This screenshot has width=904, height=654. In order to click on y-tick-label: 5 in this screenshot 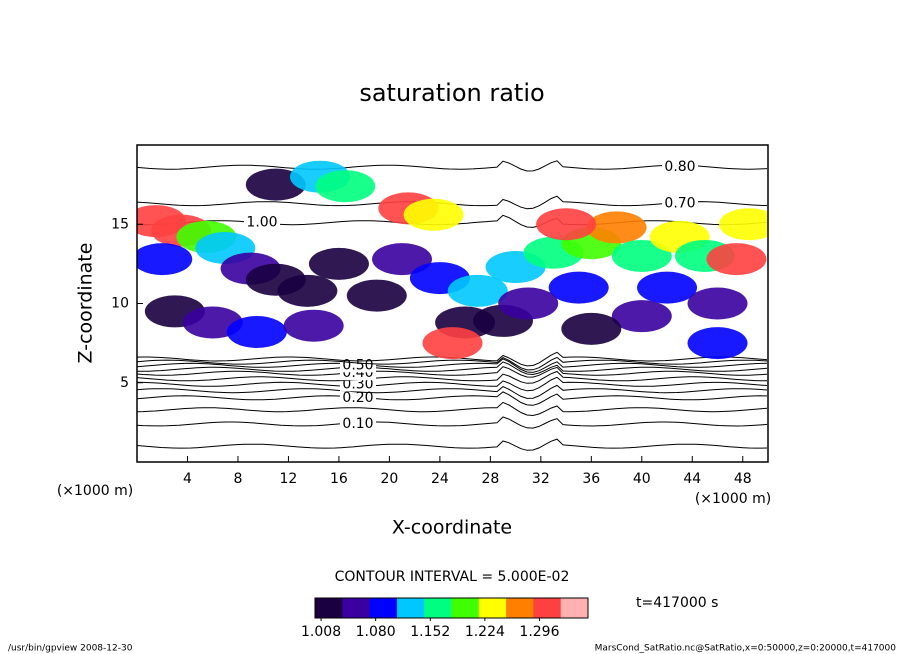, I will do `click(124, 383)`.